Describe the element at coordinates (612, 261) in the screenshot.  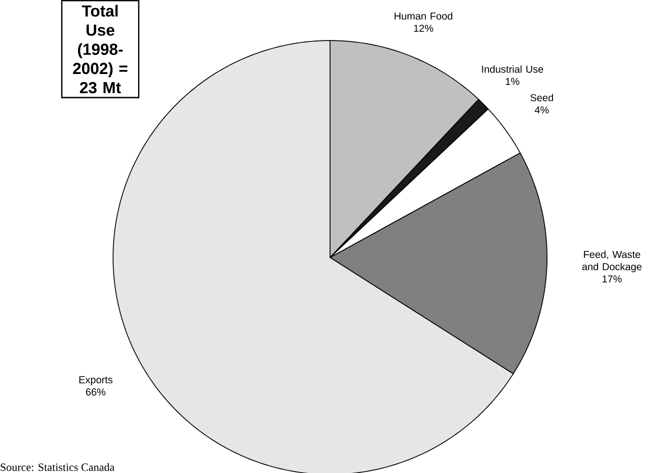
I see `slice-label: Feed, Waste and Dockage` at that location.